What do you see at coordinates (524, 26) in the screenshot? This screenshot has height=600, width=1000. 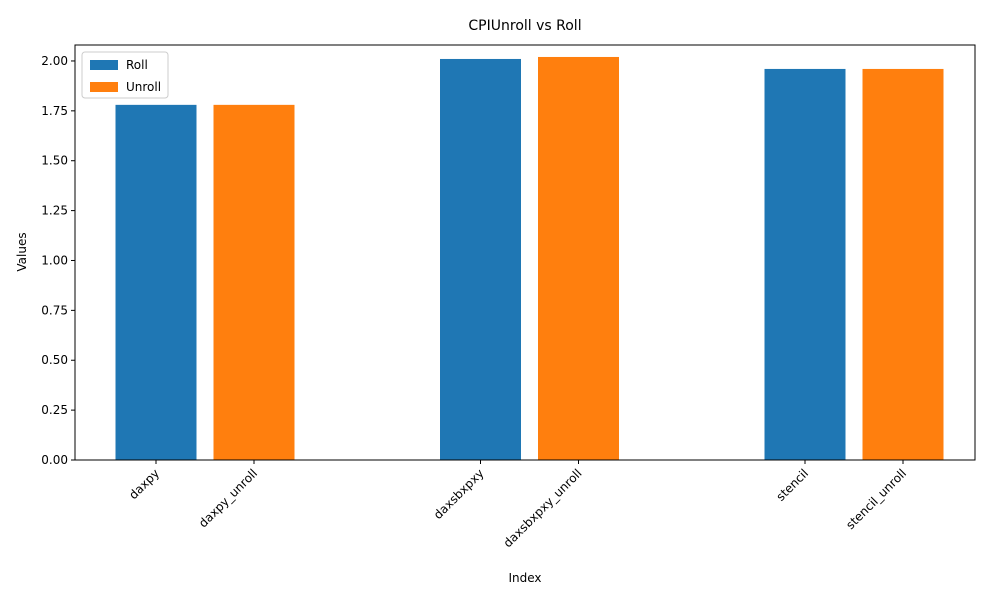 I see `chart-title: CPIUnroll vs Roll` at bounding box center [524, 26].